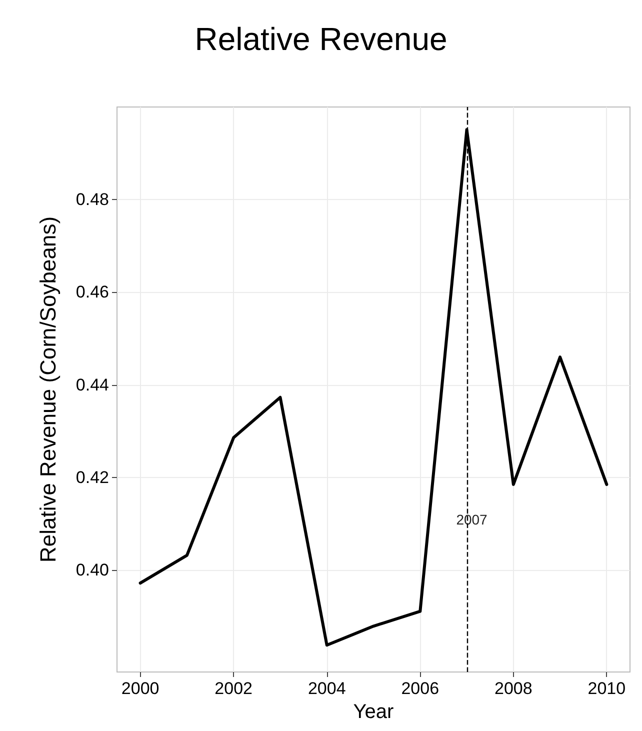 Image resolution: width=642 pixels, height=731 pixels. What do you see at coordinates (233, 688) in the screenshot?
I see `x-tick-label: 2002` at bounding box center [233, 688].